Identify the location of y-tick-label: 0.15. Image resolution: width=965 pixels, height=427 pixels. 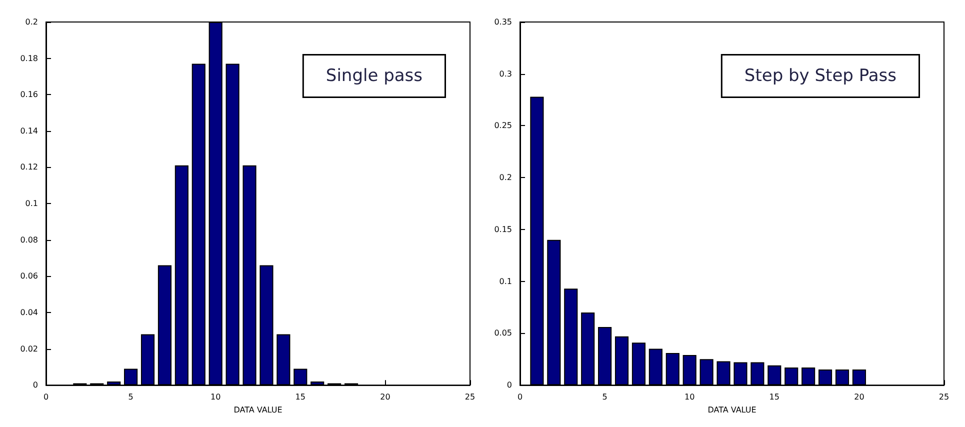
(503, 229).